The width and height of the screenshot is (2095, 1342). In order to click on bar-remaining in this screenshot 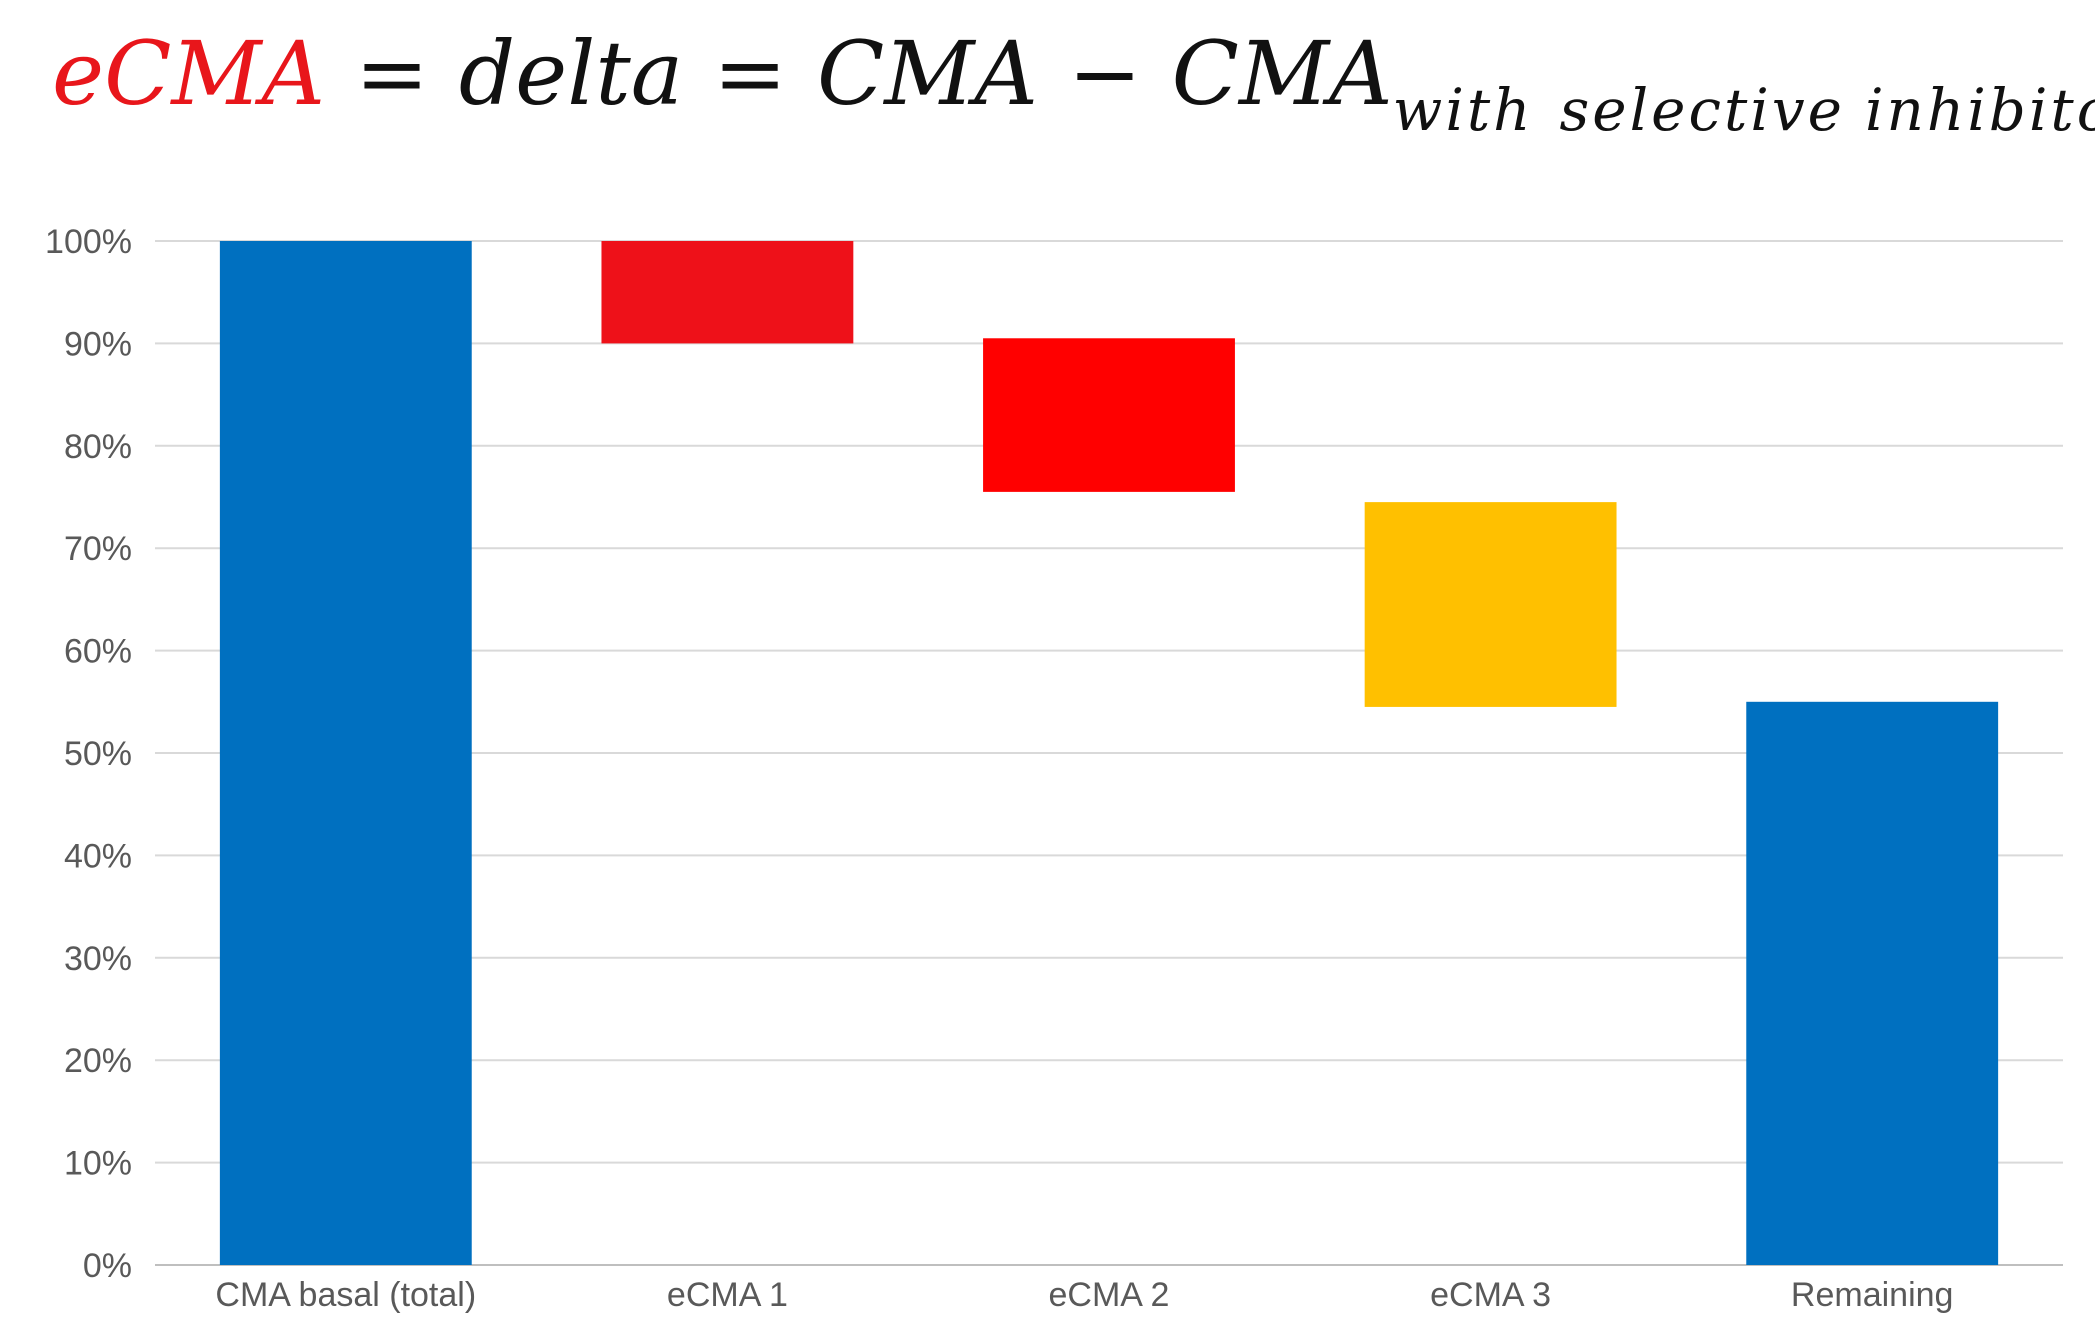, I will do `click(1872, 983)`.